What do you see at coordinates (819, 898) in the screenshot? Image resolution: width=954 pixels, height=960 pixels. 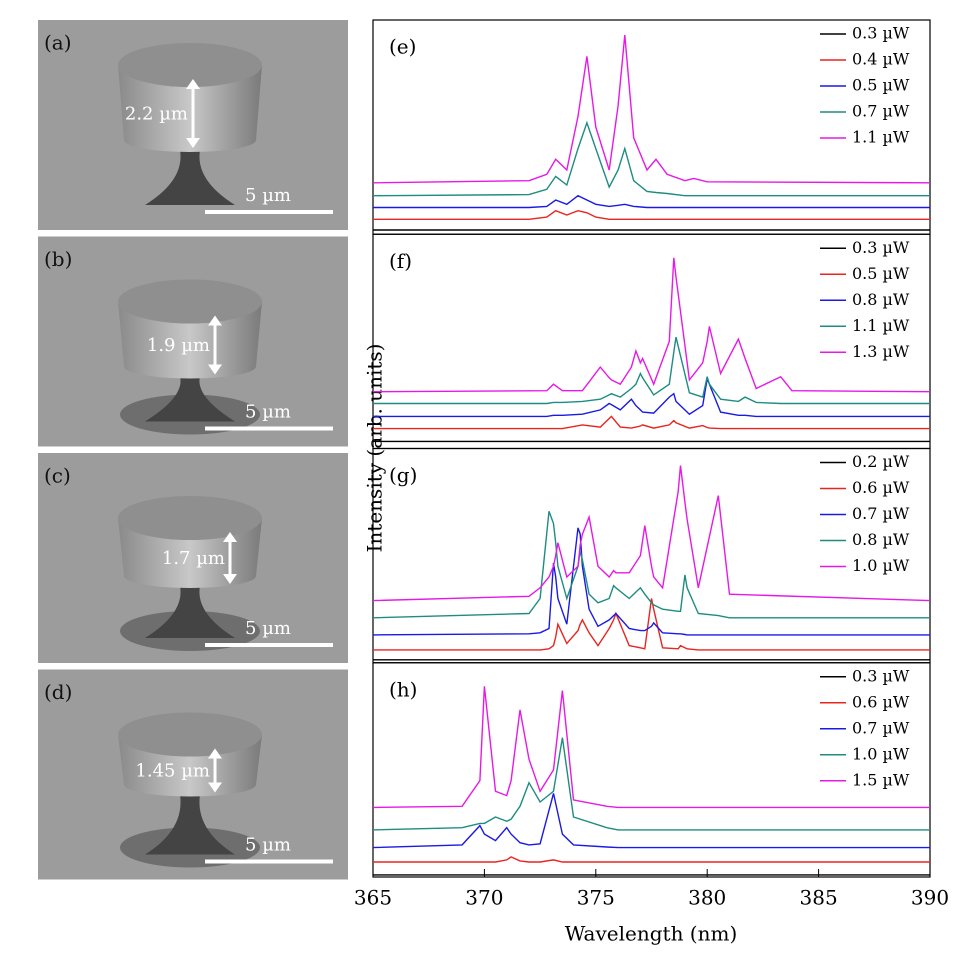 I see `x-tick-label: 385` at bounding box center [819, 898].